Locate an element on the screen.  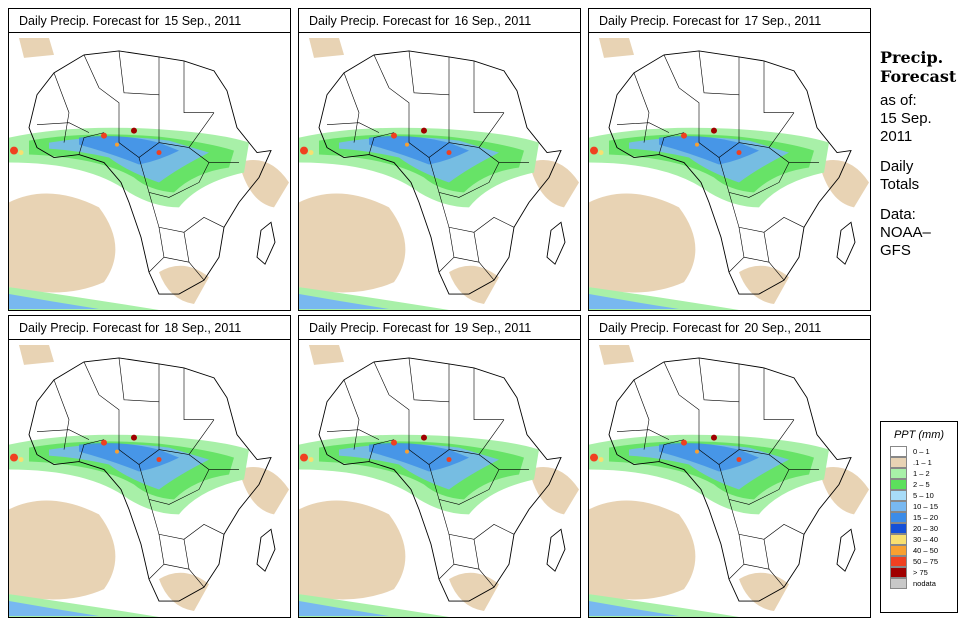
legend-row: 1 – 2 is located at coordinates (923, 473).